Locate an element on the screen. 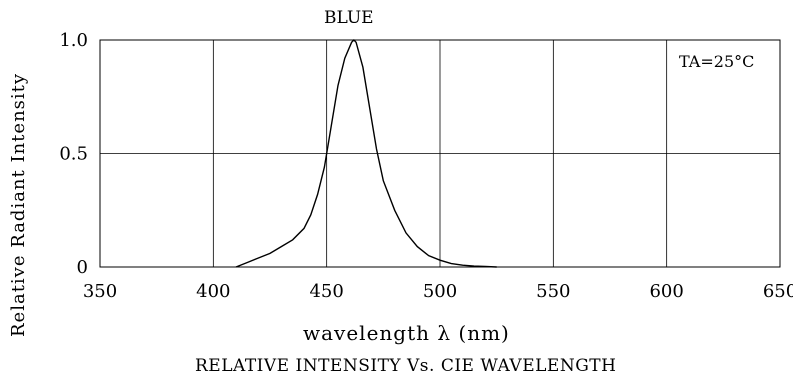 Image resolution: width=793 pixels, height=381 pixels. x-tick-label: 550 is located at coordinates (553, 291).